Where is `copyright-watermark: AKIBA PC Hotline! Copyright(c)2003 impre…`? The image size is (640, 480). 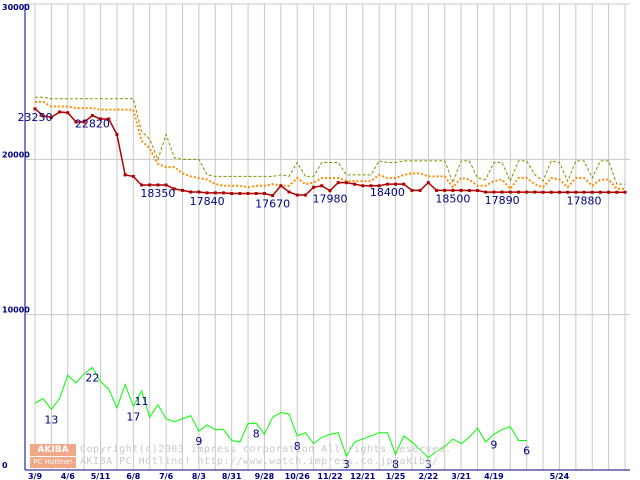
copyright-watermark: AKIBA PC Hotline! Copyright(c)2003 impre… is located at coordinates (265, 457).